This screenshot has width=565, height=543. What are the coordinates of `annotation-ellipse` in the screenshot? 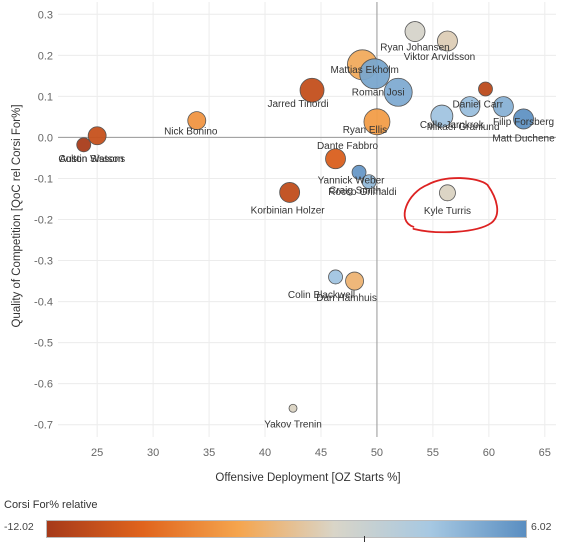 It's located at (451, 205).